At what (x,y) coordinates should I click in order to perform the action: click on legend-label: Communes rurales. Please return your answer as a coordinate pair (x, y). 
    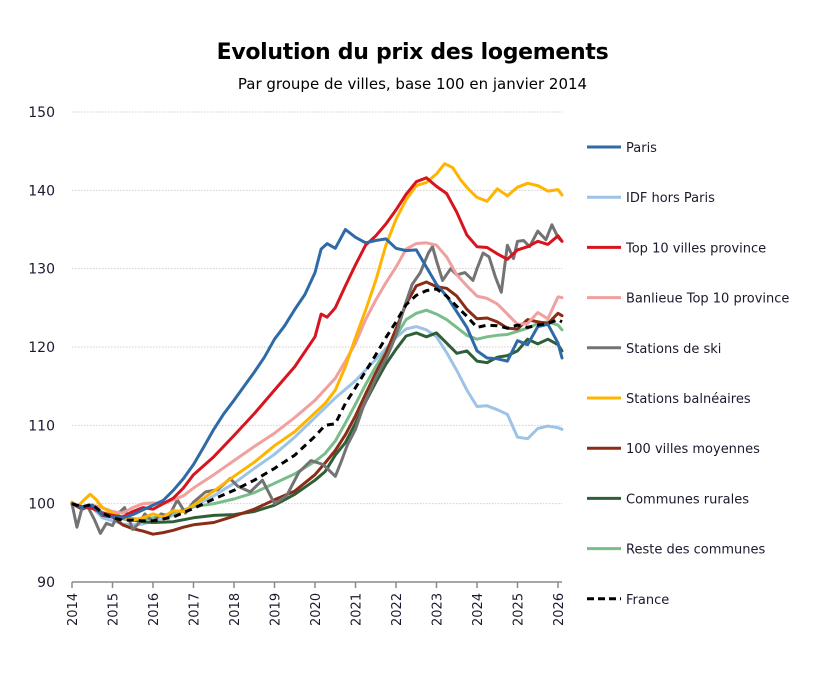
    Looking at the image, I should click on (687, 499).